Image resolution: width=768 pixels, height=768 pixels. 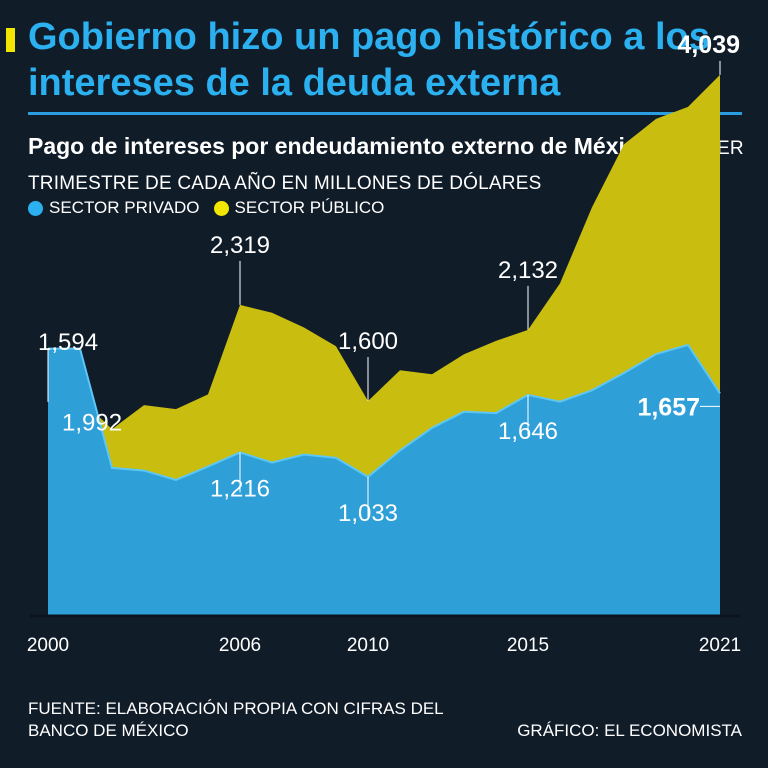 What do you see at coordinates (68, 342) in the screenshot?
I see `data-label-total: 1,594` at bounding box center [68, 342].